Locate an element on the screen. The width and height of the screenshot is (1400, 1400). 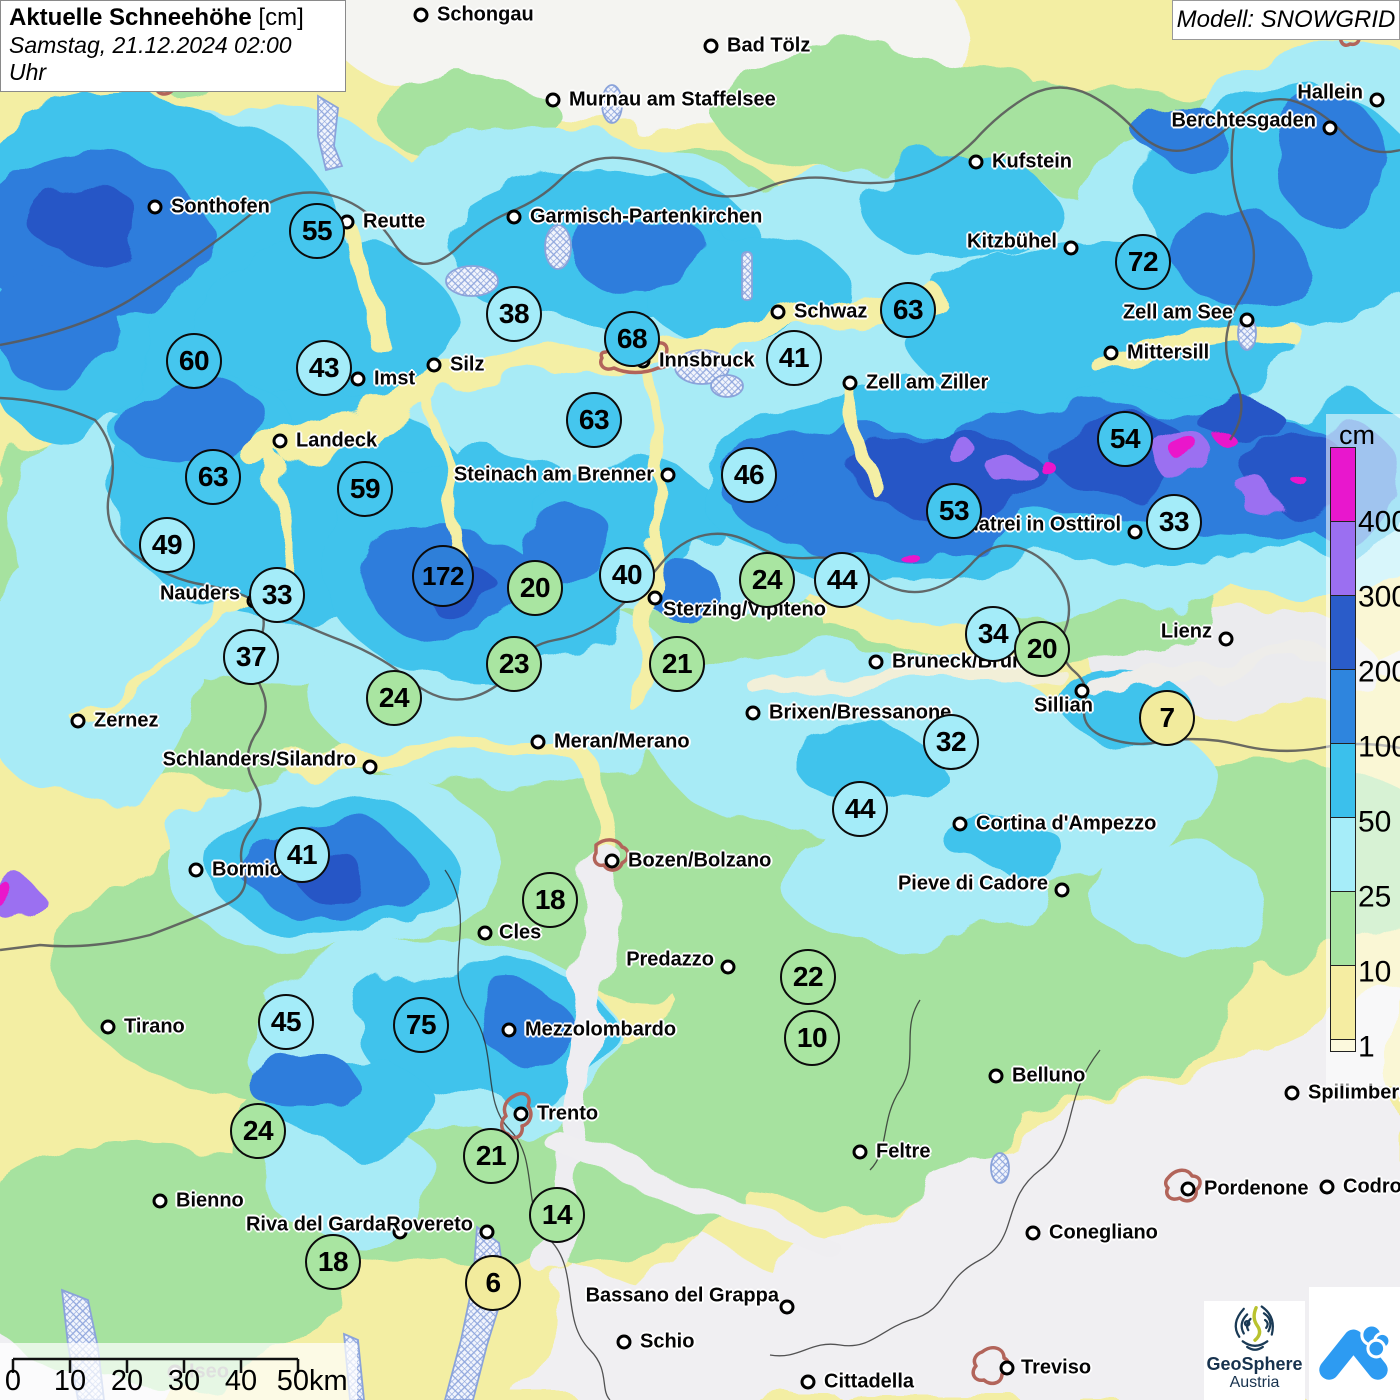
station-value: 75 is located at coordinates (421, 1025).